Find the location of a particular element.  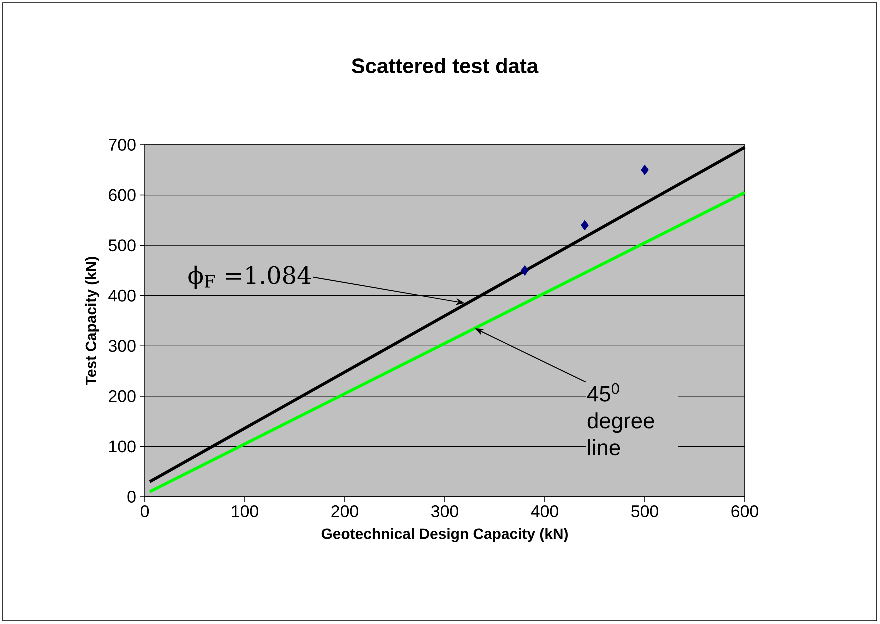

y-axis-title: Test Capacity (kN) is located at coordinates (92, 321).